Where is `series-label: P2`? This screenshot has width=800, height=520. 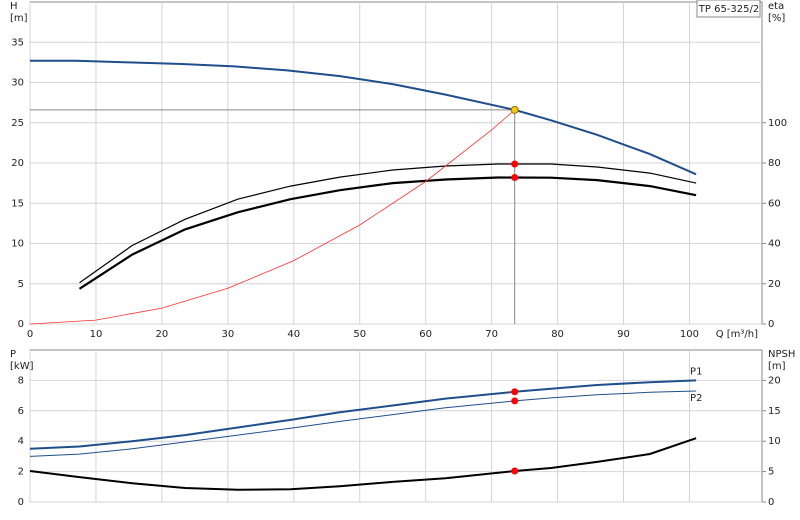
series-label: P2 is located at coordinates (696, 398).